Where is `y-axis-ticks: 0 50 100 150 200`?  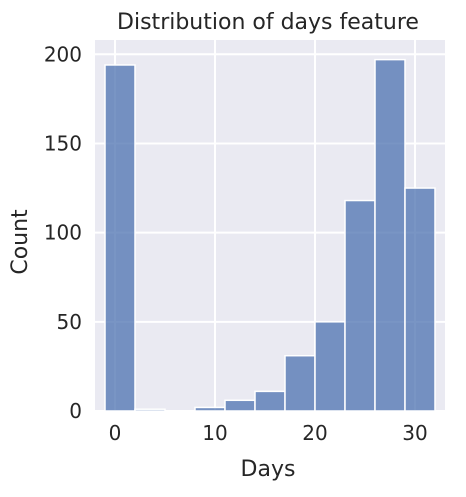 y-axis-ticks: 0 50 100 150 200 is located at coordinates (63, 232).